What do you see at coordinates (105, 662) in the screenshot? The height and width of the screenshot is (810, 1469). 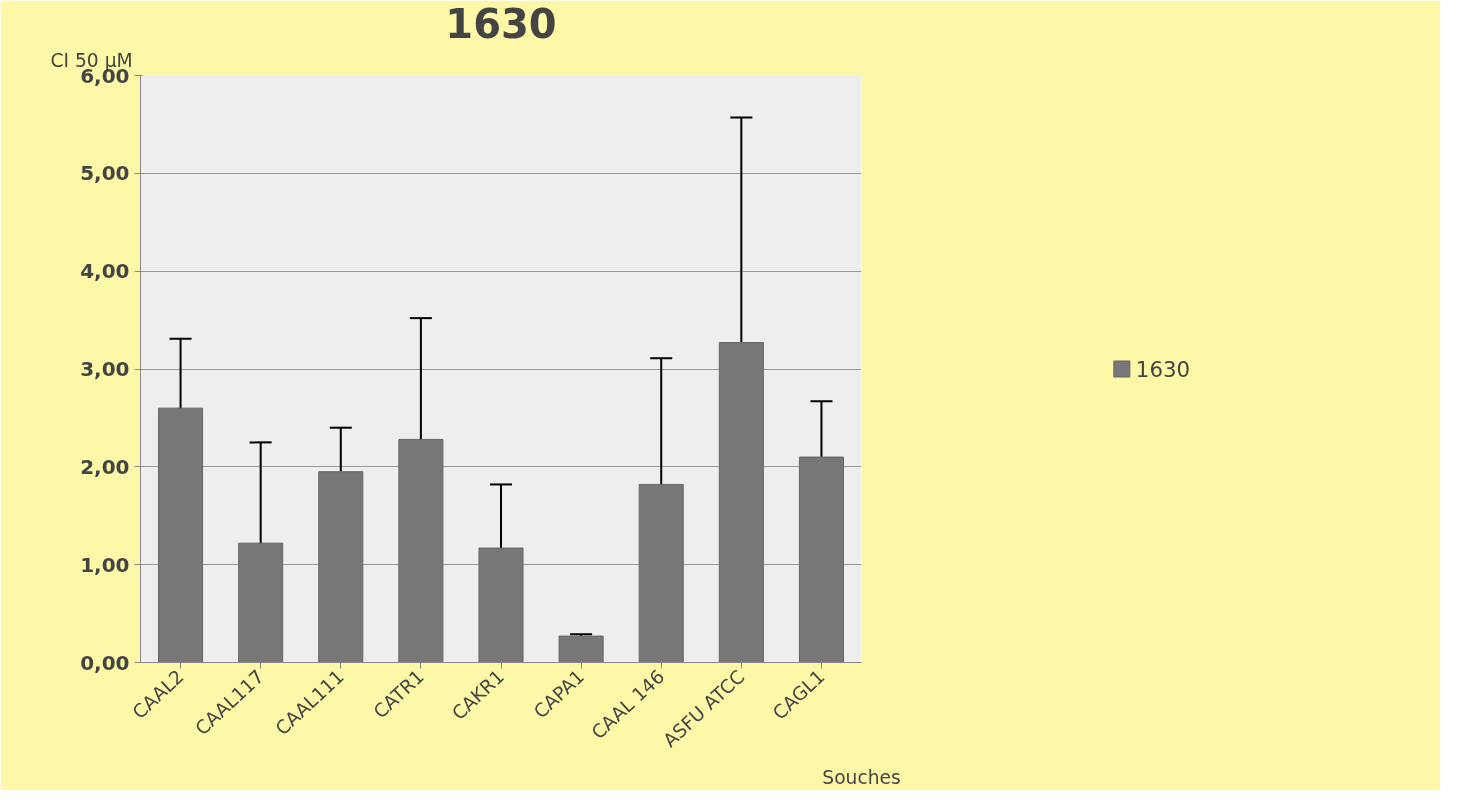 I see `y-tick-label: 0,00` at bounding box center [105, 662].